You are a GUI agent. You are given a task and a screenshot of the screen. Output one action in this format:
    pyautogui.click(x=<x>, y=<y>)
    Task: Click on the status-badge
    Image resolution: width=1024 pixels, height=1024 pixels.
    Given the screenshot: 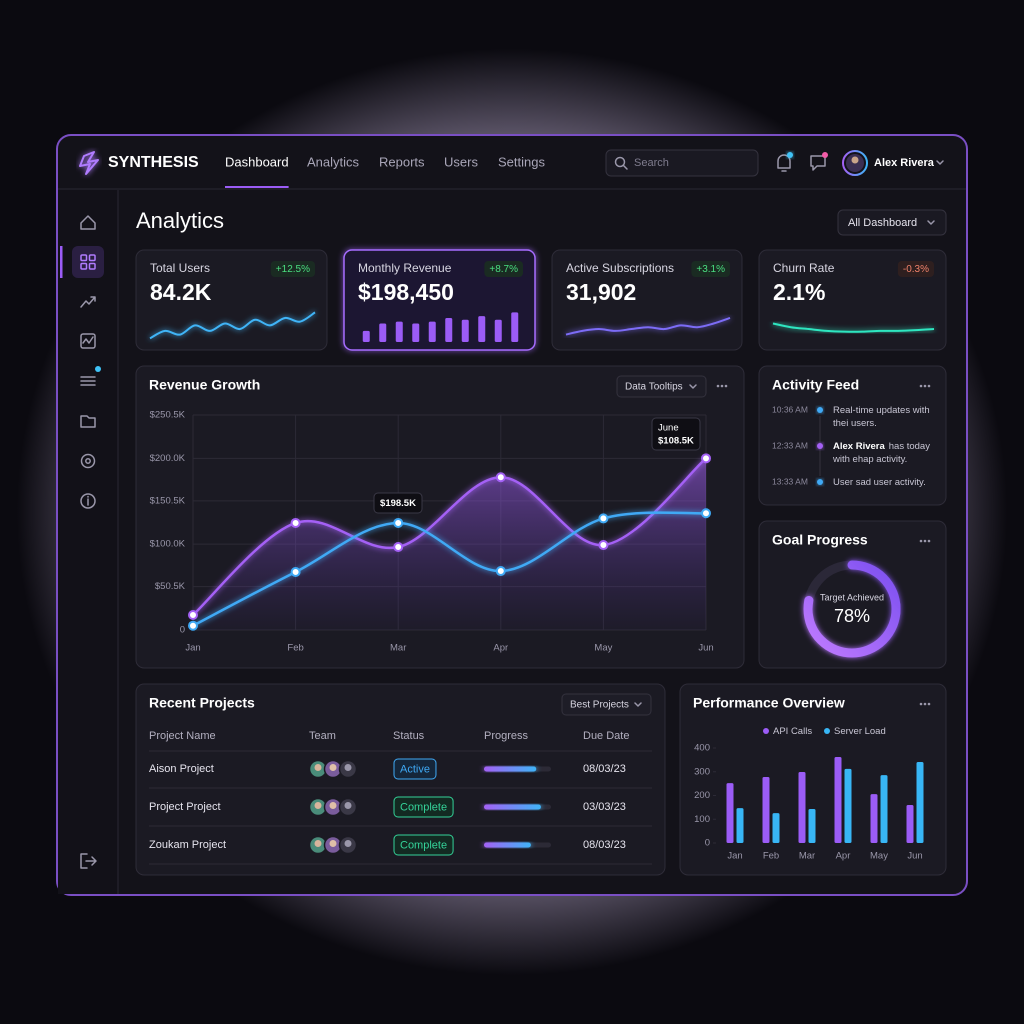 What is the action you would take?
    pyautogui.click(x=415, y=769)
    